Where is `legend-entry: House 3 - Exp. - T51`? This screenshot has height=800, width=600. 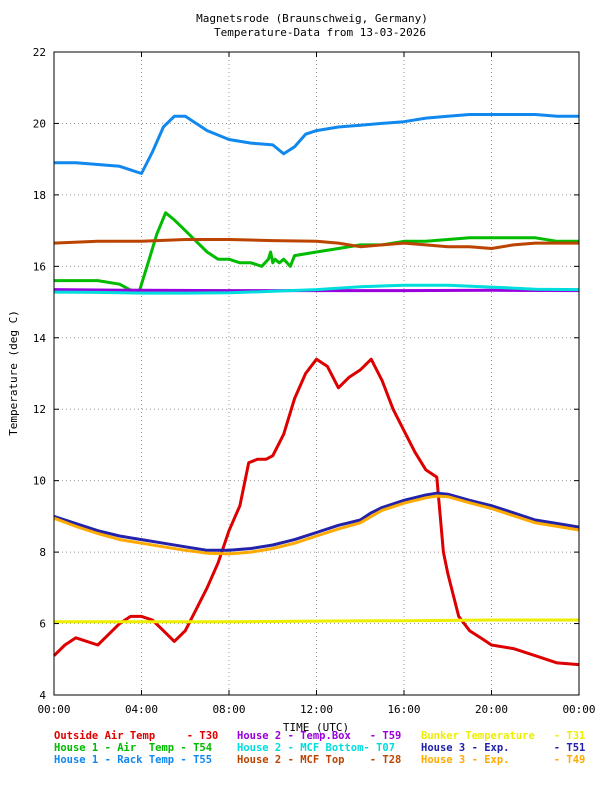
legend-entry: House 3 - Exp. - T51 is located at coordinates (503, 748).